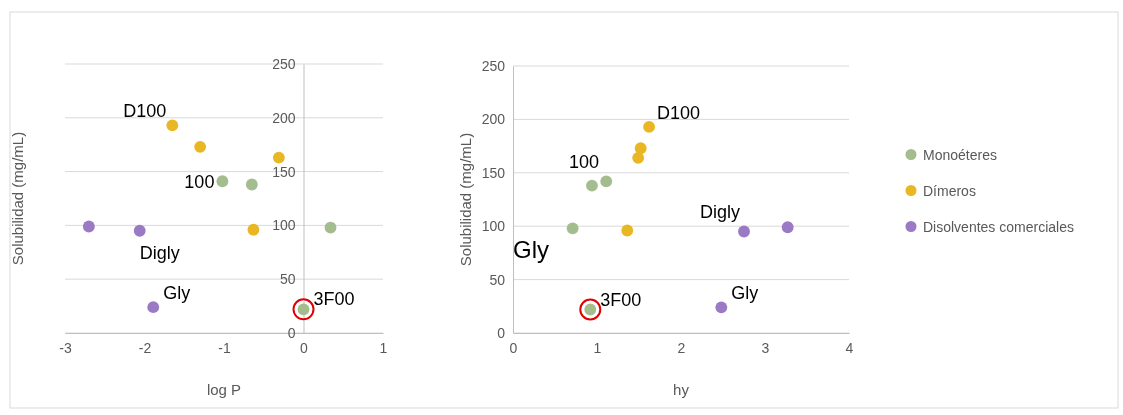 This screenshot has width=1123, height=415. What do you see at coordinates (998, 226) in the screenshot?
I see `legend-label: Disolventes comerciales` at bounding box center [998, 226].